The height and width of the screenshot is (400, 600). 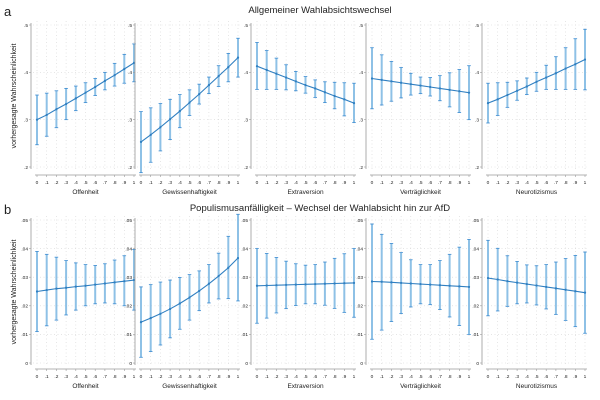 I want to click on x-tick-label: 1, so click(x=585, y=377).